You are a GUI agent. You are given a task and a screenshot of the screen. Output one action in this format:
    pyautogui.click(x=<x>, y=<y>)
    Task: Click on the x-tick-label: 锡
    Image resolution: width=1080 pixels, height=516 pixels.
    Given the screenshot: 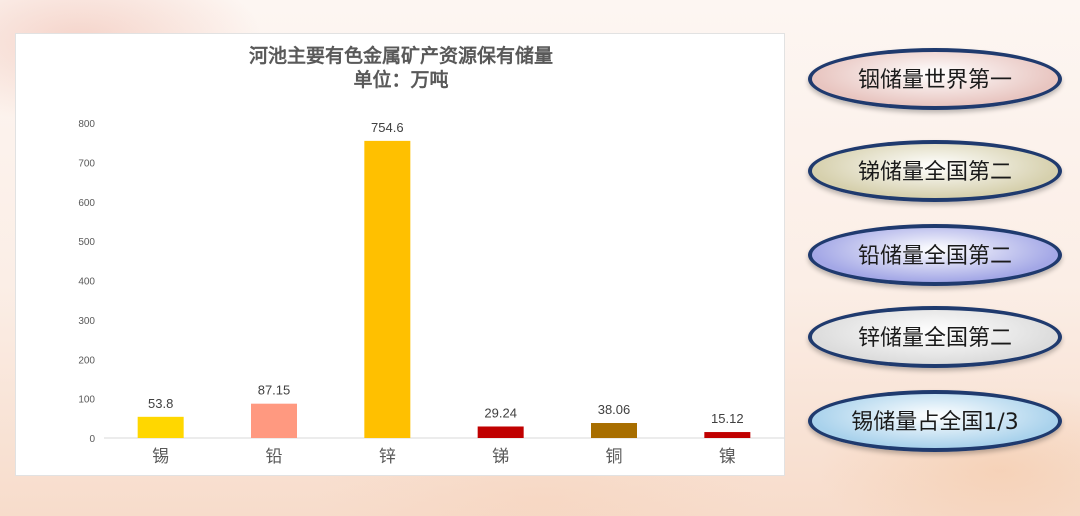 What is the action you would take?
    pyautogui.click(x=160, y=457)
    